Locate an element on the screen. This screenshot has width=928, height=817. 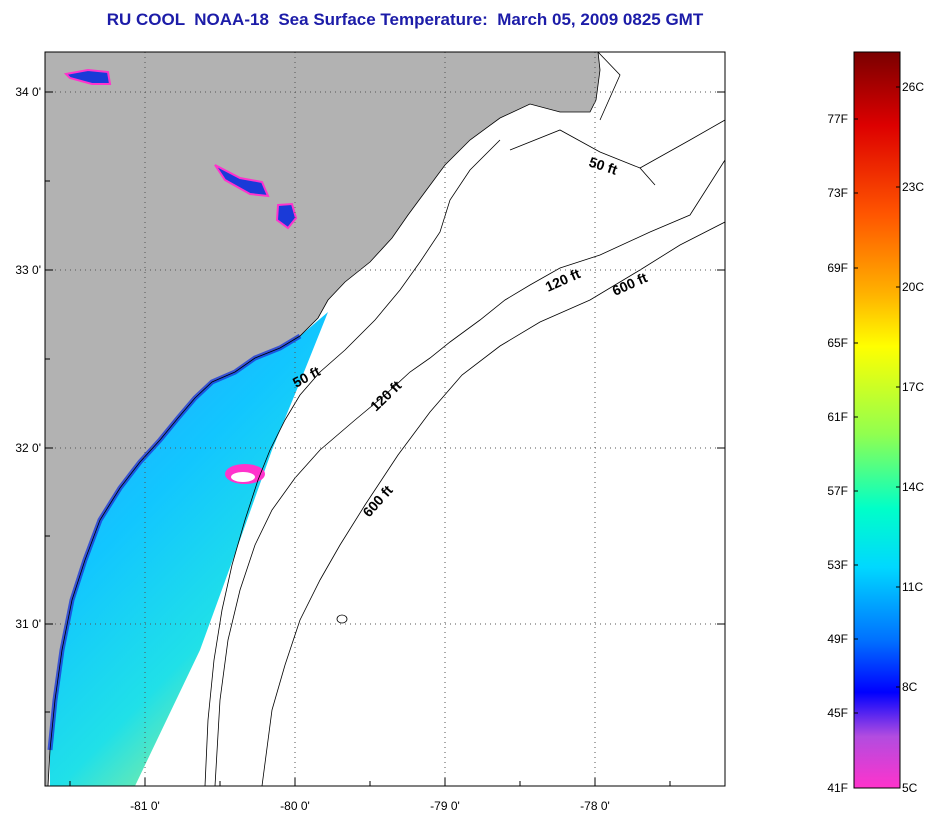
colorbar-c-label: 23C is located at coordinates (913, 187).